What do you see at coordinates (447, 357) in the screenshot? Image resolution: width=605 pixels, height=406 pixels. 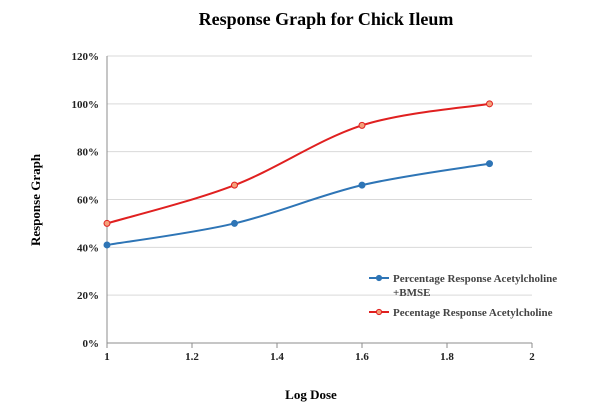 I see `x-tick-label: 1.8` at bounding box center [447, 357].